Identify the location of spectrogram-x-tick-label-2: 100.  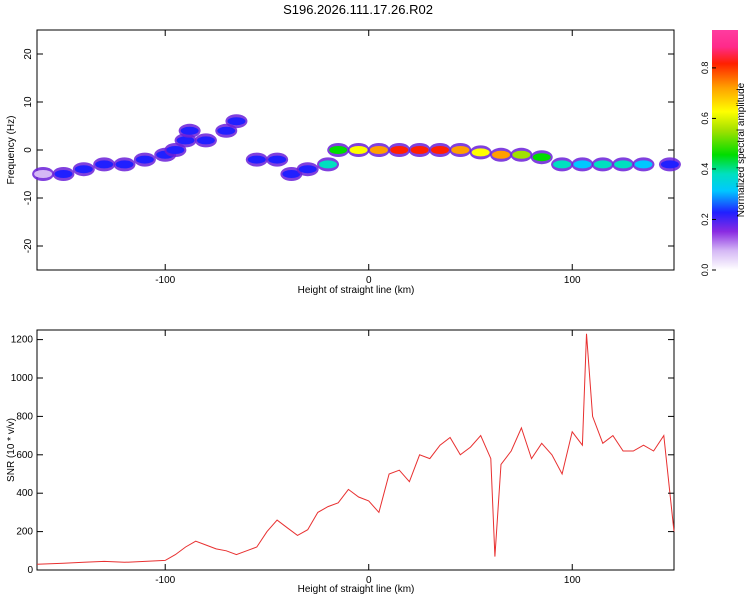
(572, 280).